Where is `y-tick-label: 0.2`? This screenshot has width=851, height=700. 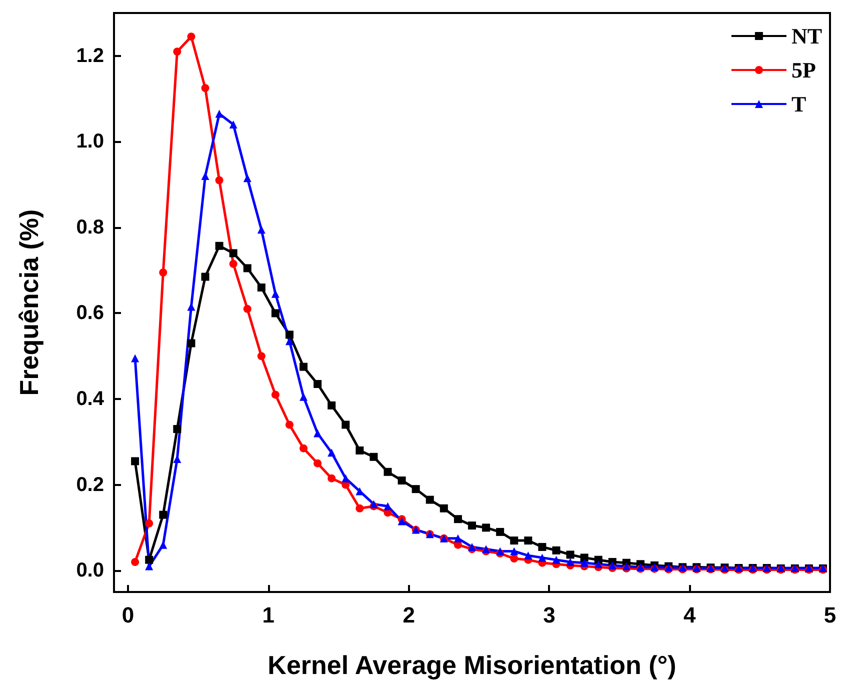 y-tick-label: 0.2 is located at coordinates (90, 485).